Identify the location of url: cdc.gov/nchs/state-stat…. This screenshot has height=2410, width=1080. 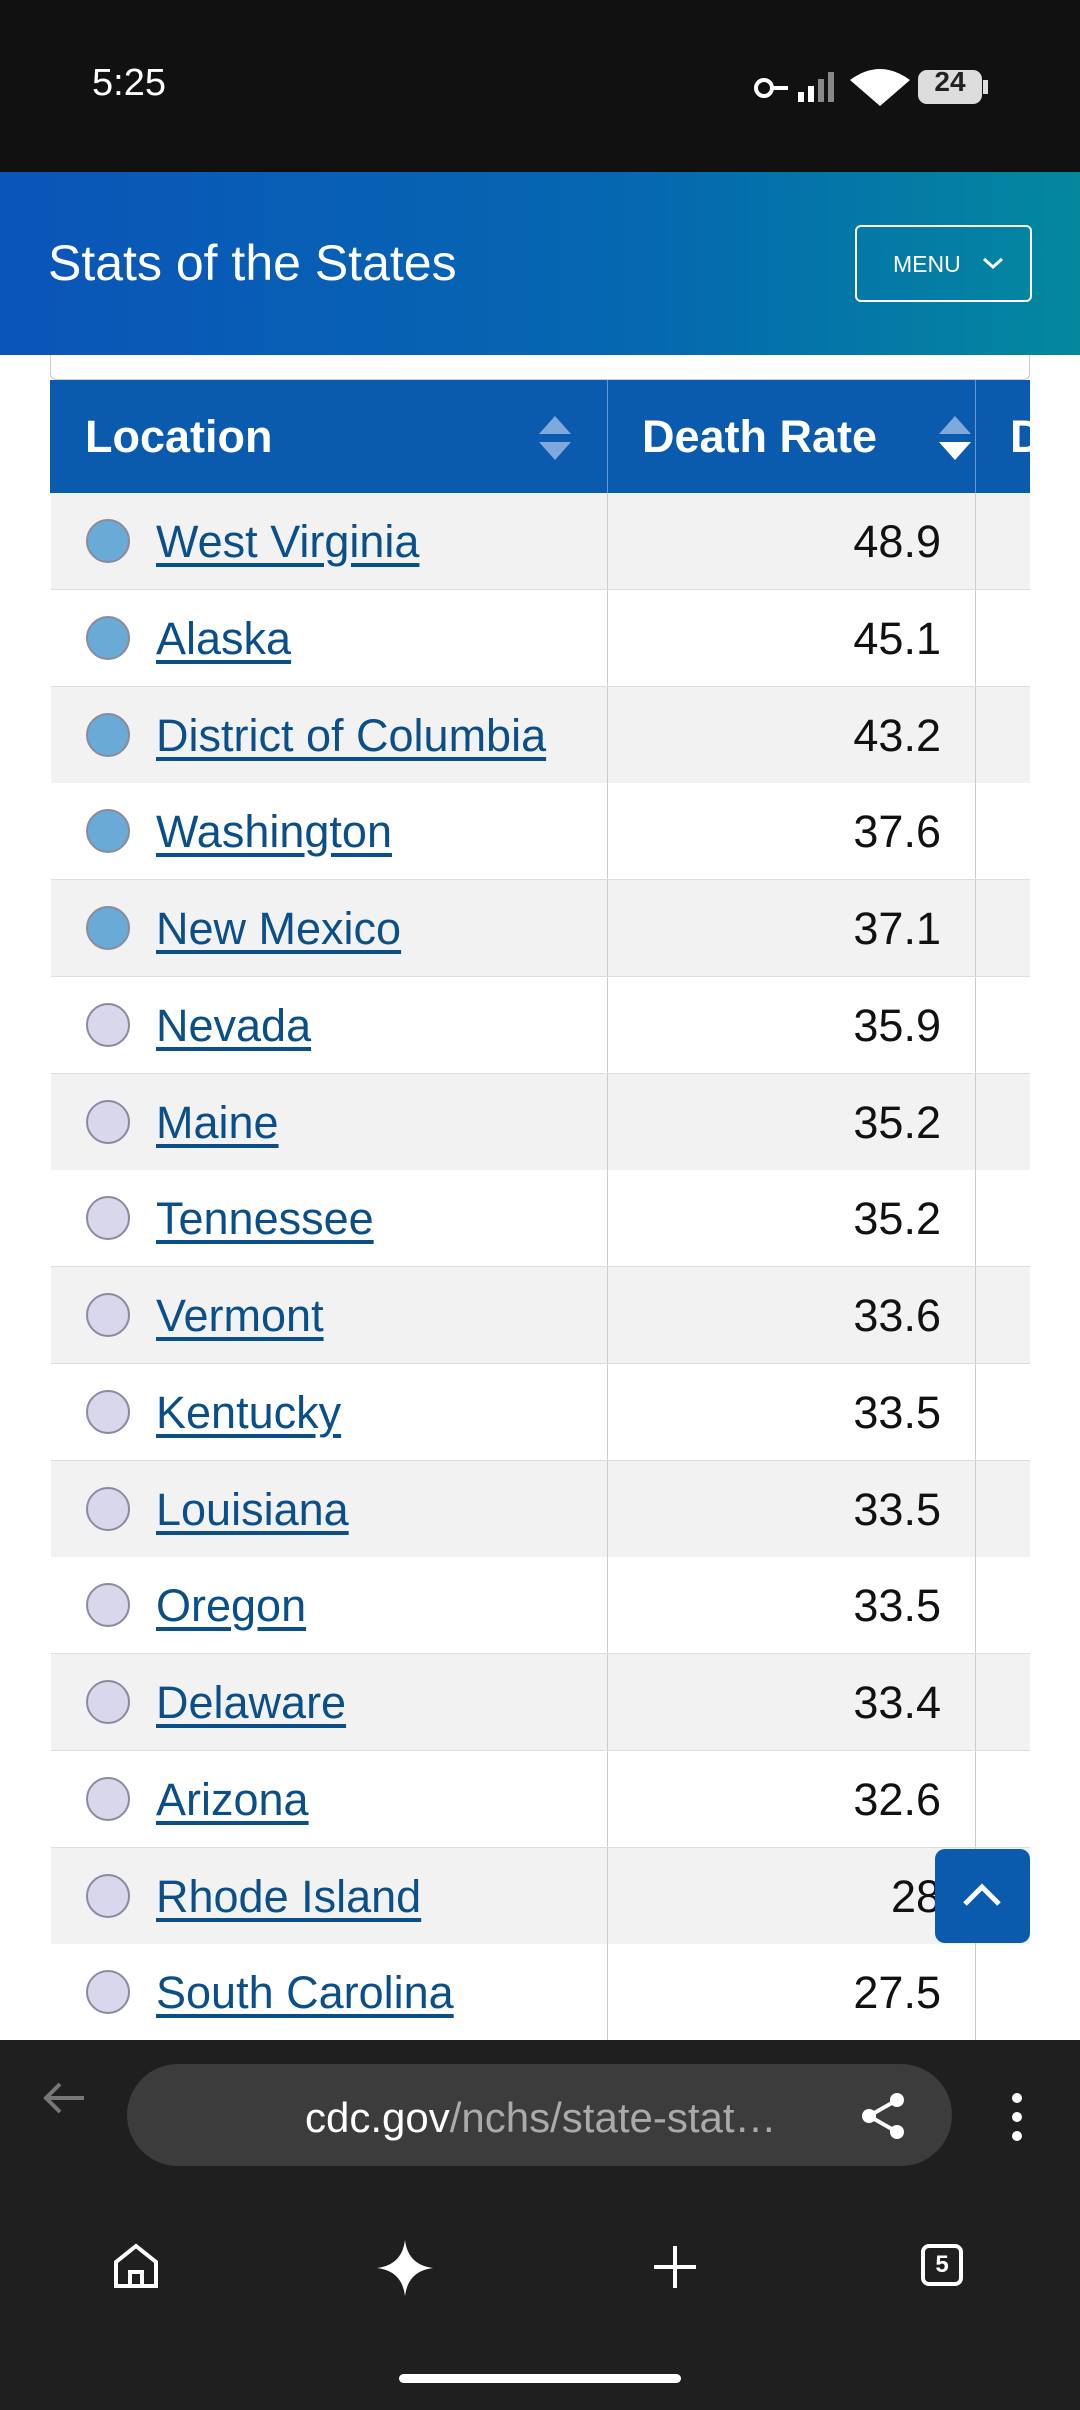
(541, 2118).